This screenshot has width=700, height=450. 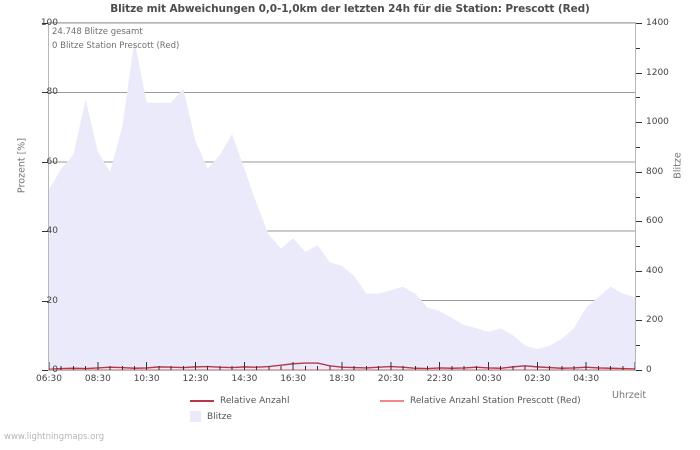 I want to click on legend-label: Relative Anzahl, so click(x=255, y=401).